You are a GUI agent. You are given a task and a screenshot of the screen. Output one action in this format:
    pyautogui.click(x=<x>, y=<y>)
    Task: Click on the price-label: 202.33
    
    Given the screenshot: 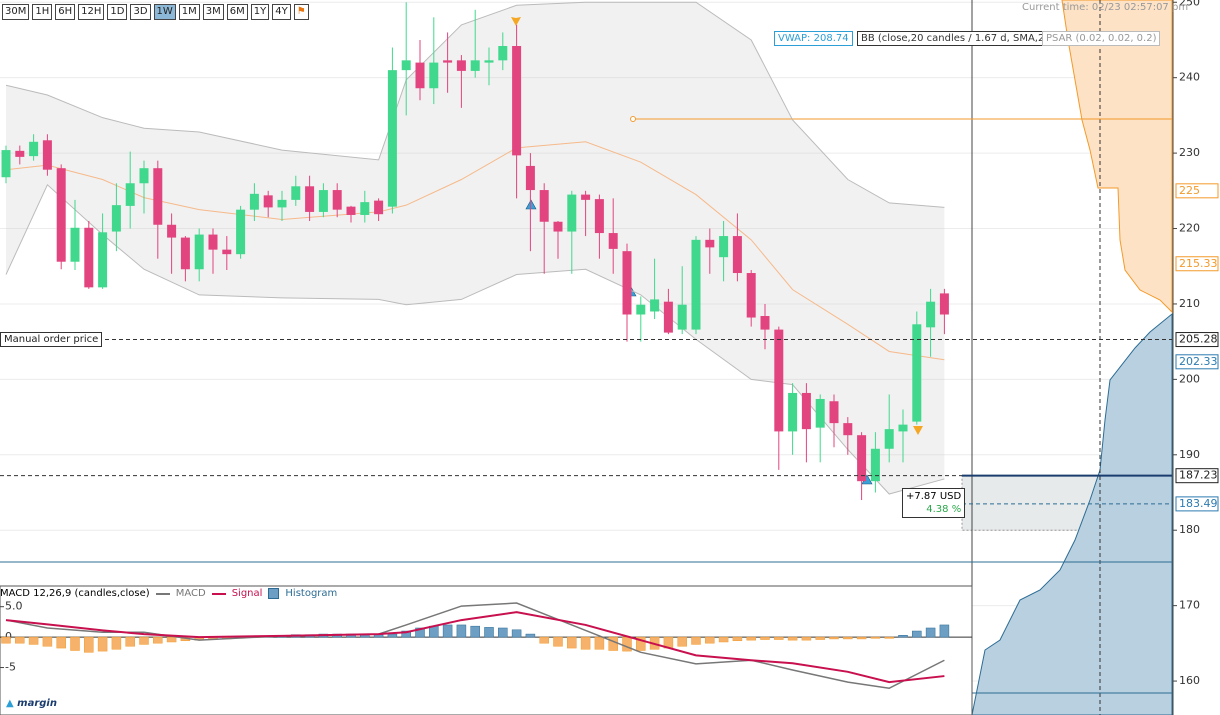 What is the action you would take?
    pyautogui.click(x=1198, y=361)
    